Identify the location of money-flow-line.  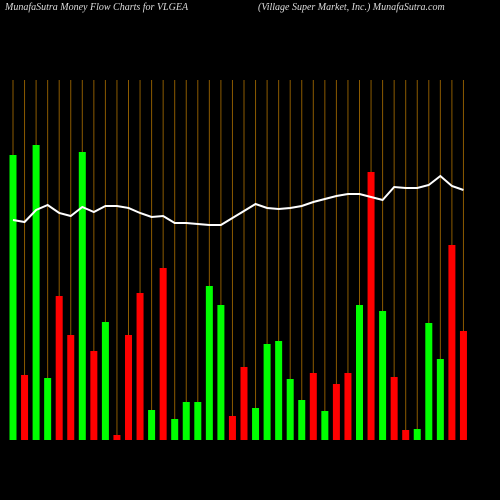
(238, 200).